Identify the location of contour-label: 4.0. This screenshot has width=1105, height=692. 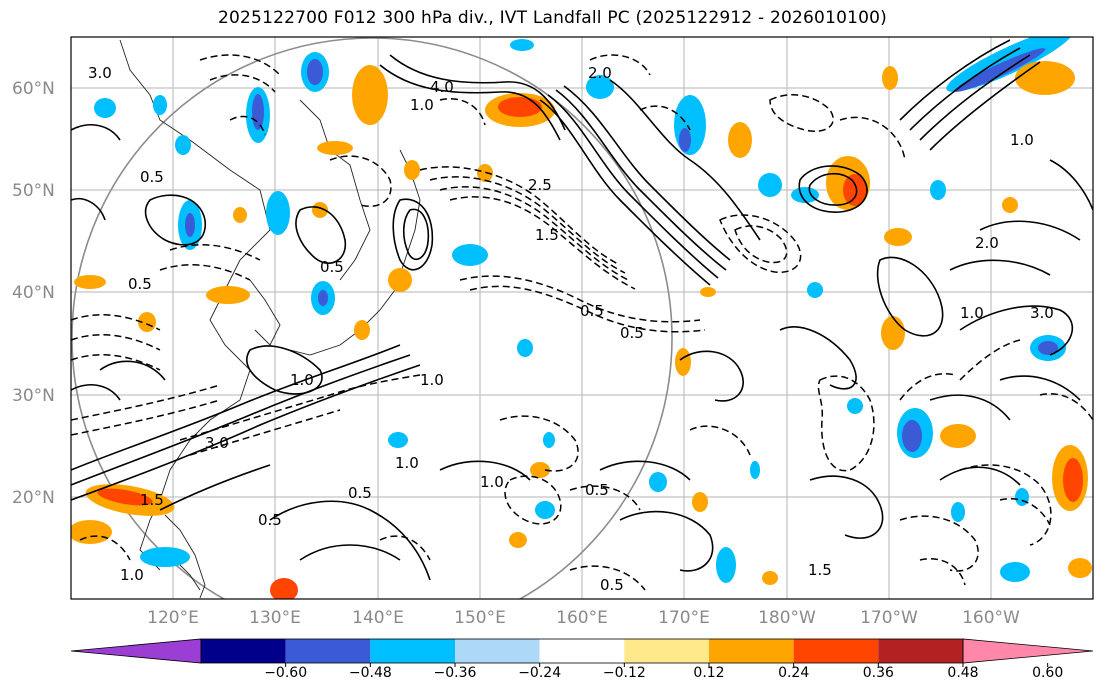
(442, 87).